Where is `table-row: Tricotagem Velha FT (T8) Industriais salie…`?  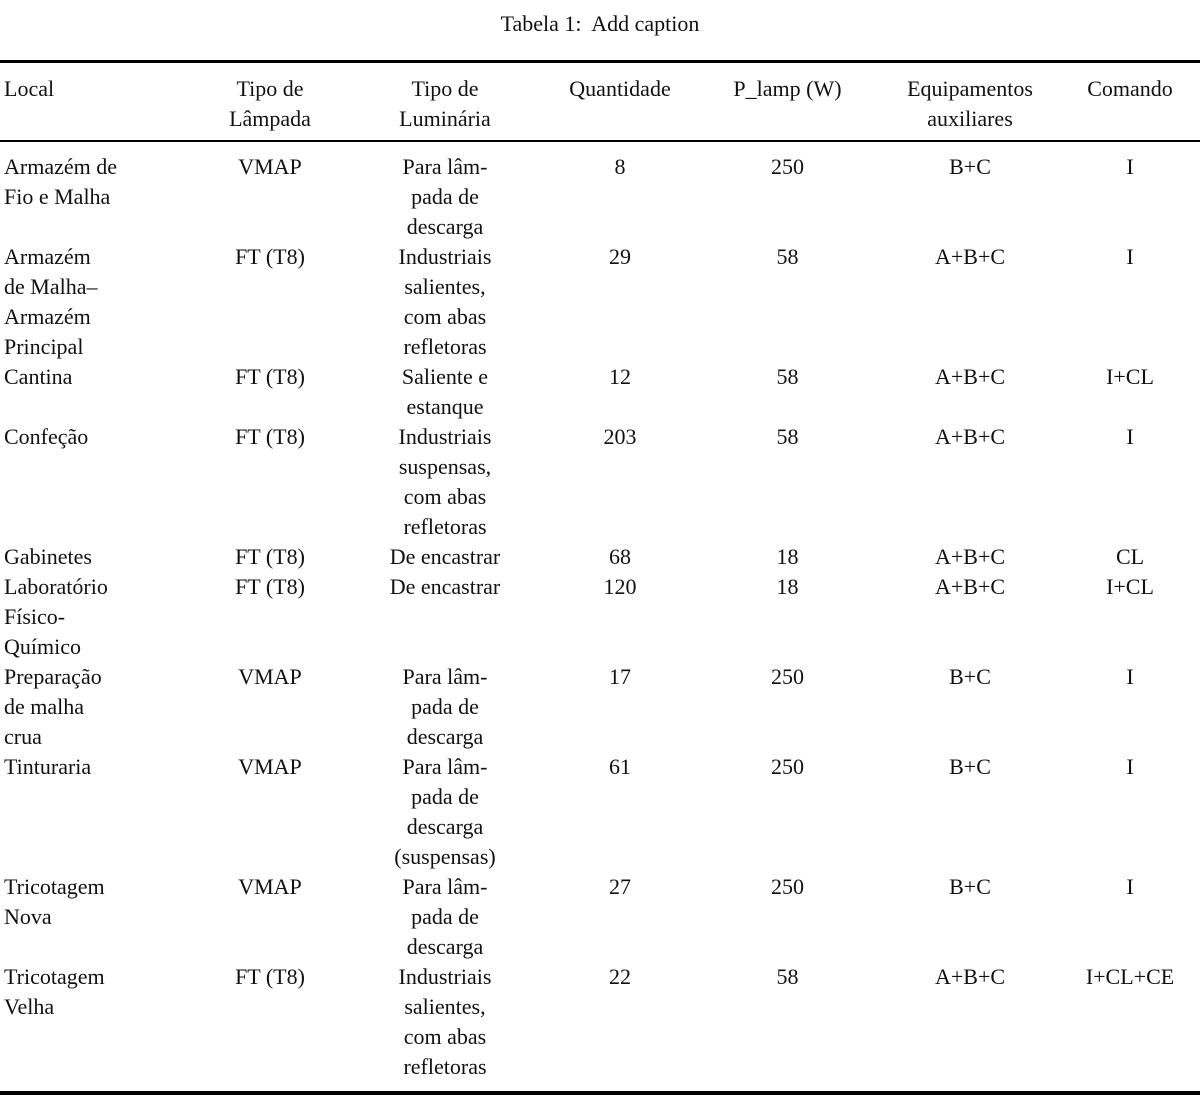
table-row: Tricotagem Velha FT (T8) Industriais salie… is located at coordinates (600, 1027).